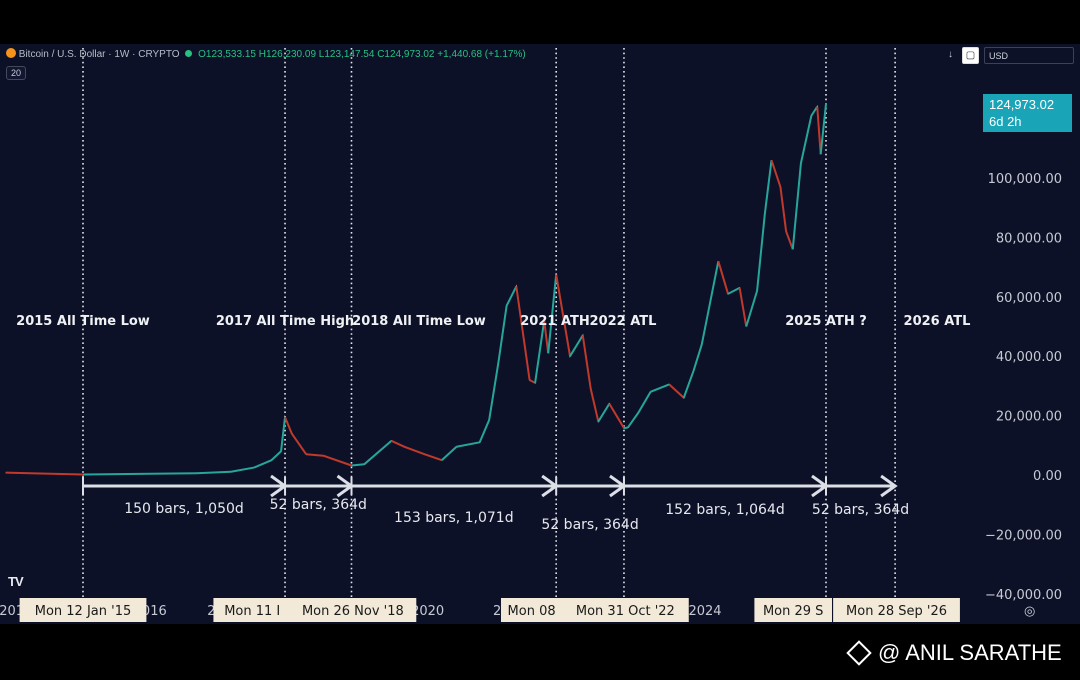 The image size is (1080, 680). Describe the element at coordinates (189, 53) in the screenshot. I see `status-dot` at that location.